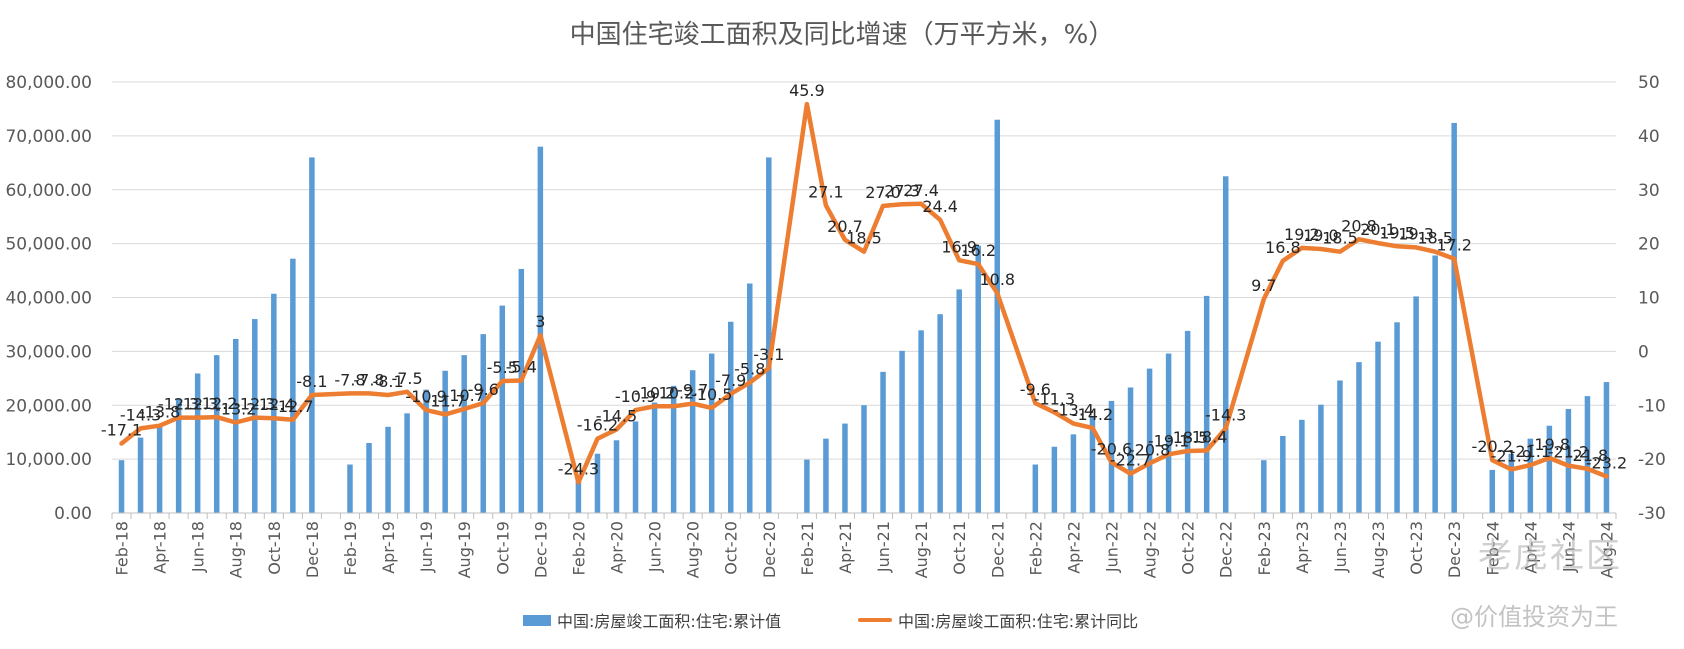 Image resolution: width=1684 pixels, height=649 pixels. I want to click on x-axis-tick-label: Aug-23, so click(1378, 549).